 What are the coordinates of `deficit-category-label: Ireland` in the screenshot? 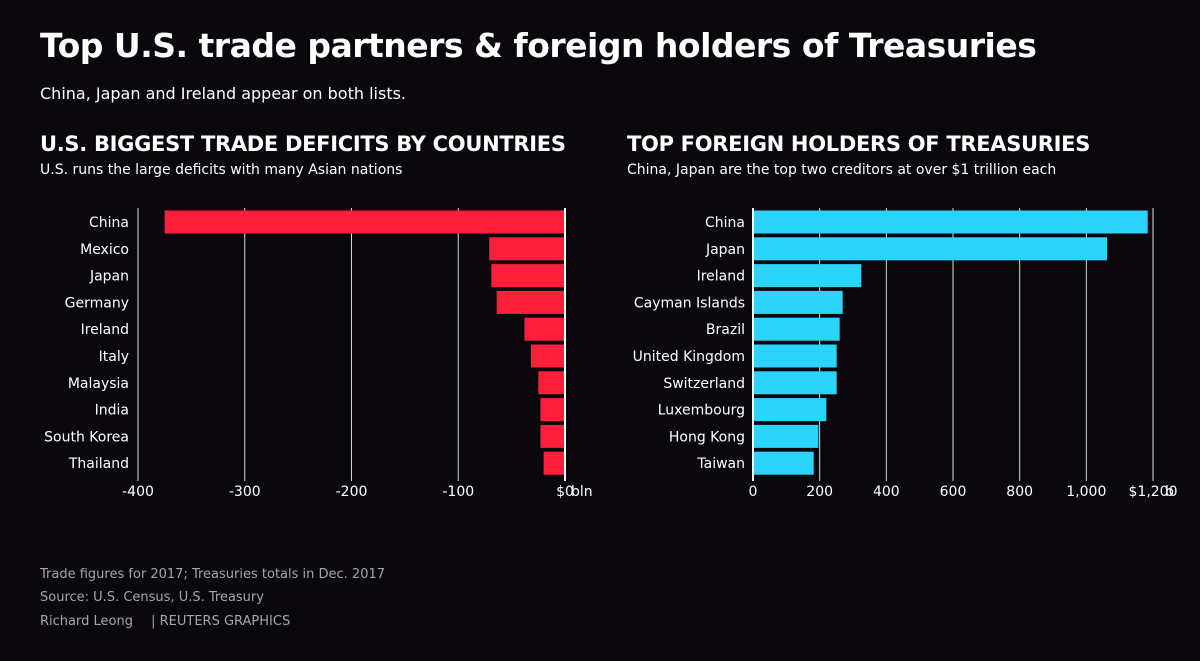 It's located at (105, 330).